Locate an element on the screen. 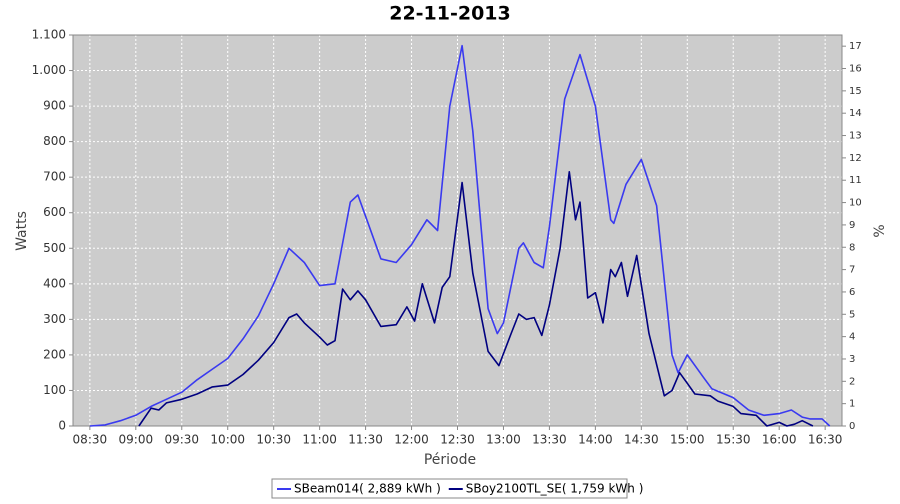 This screenshot has height=504, width=900. y2-tick-label: 4 is located at coordinates (852, 337).